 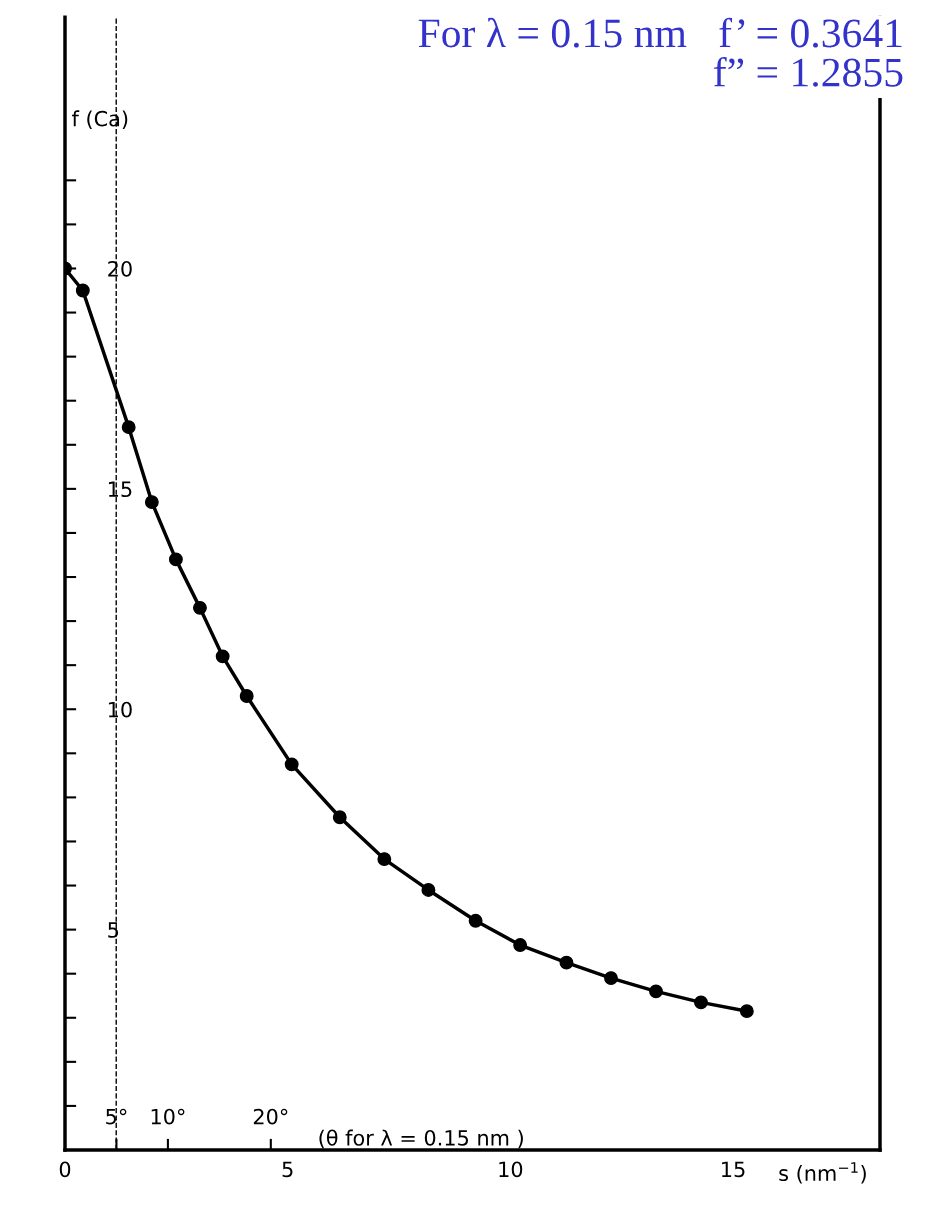 I want to click on y-tick-label: 10, so click(x=120, y=709).